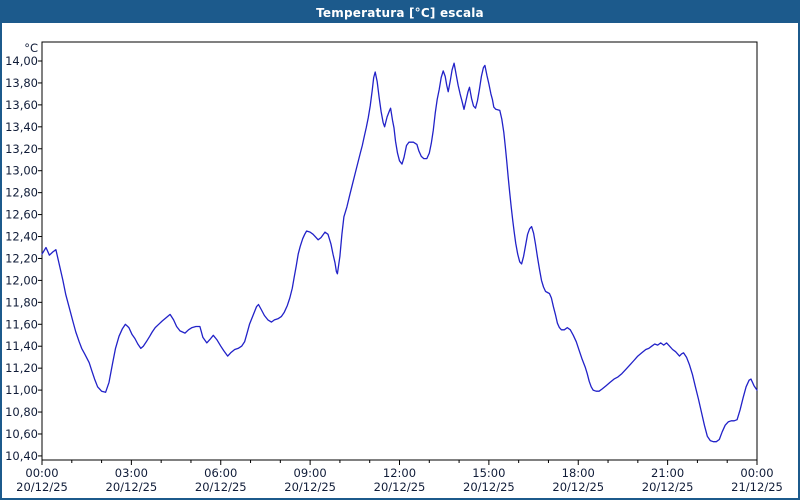  Describe the element at coordinates (21, 346) in the screenshot. I see `y-tick-label: 11,40` at that location.